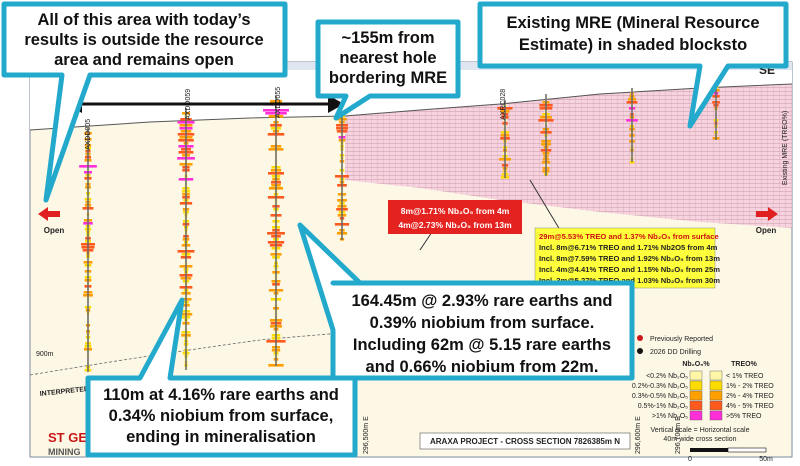 This screenshot has width=800, height=466. I want to click on interpreted-line, so click(295, 348).